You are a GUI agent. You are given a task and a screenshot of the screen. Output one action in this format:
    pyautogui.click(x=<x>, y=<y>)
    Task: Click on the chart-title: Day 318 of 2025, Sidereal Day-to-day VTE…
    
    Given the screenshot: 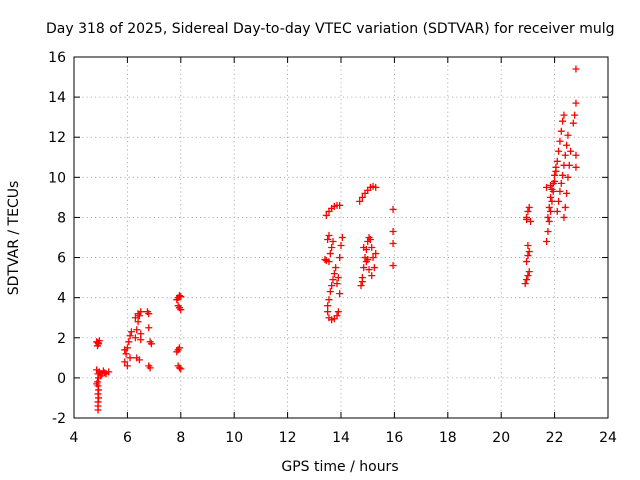 What is the action you would take?
    pyautogui.click(x=330, y=29)
    